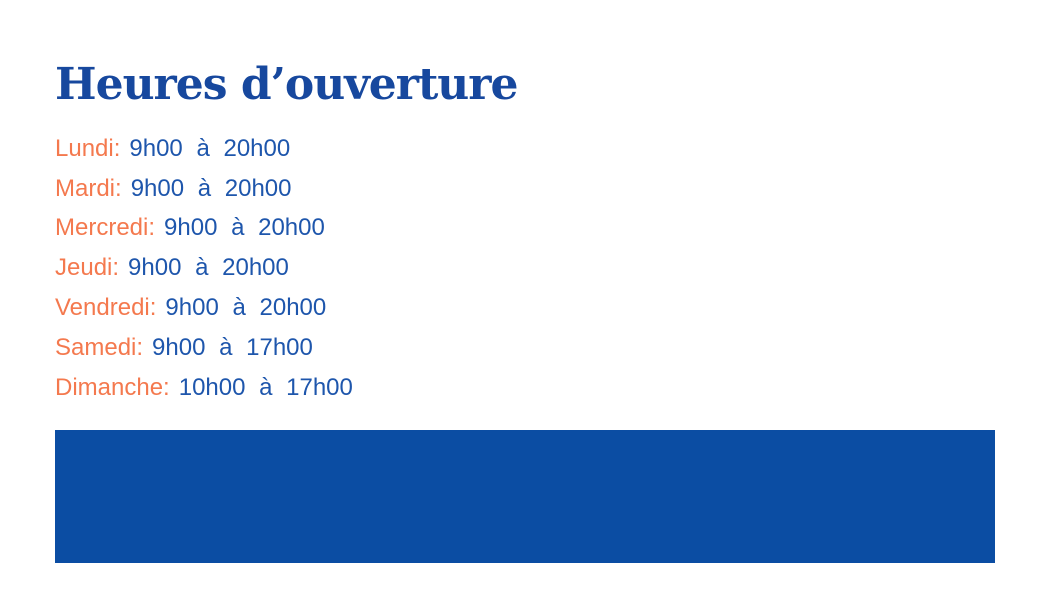 The image size is (1050, 600). What do you see at coordinates (112, 387) in the screenshot?
I see `day-label: Dimanche:` at bounding box center [112, 387].